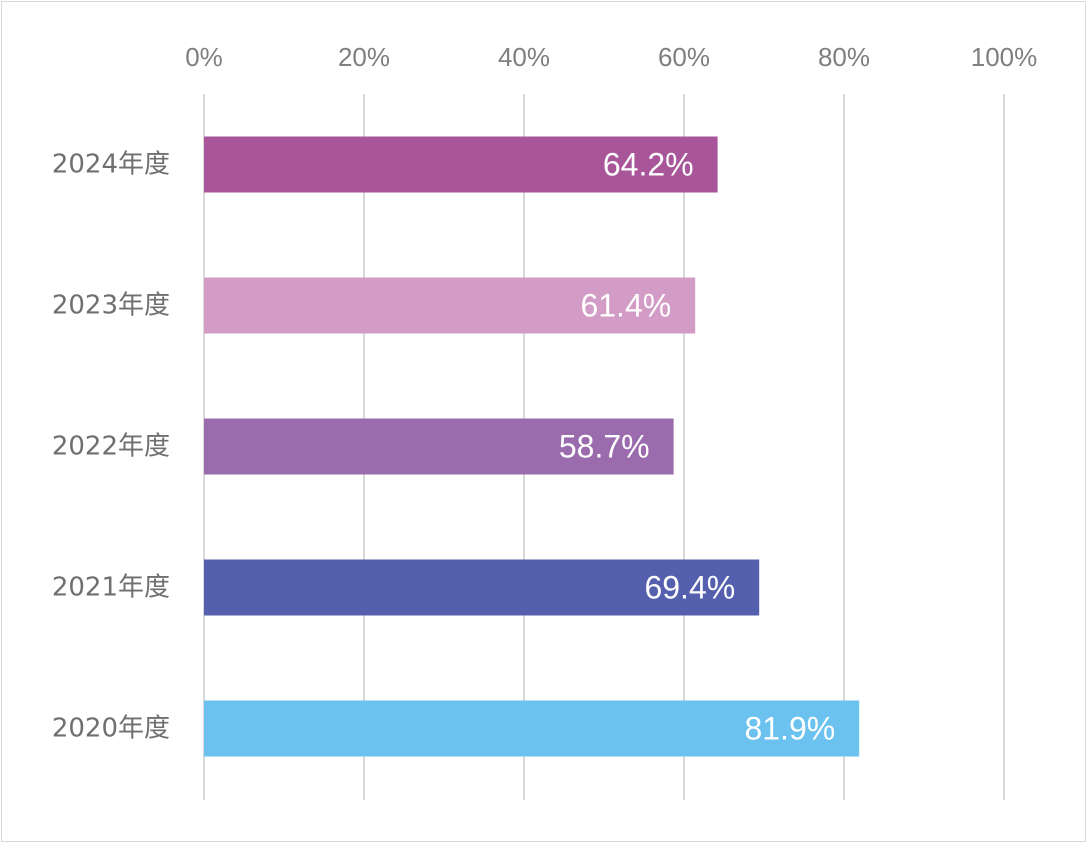 The height and width of the screenshot is (845, 1089). What do you see at coordinates (111, 588) in the screenshot?
I see `category-label: 2021年度` at bounding box center [111, 588].